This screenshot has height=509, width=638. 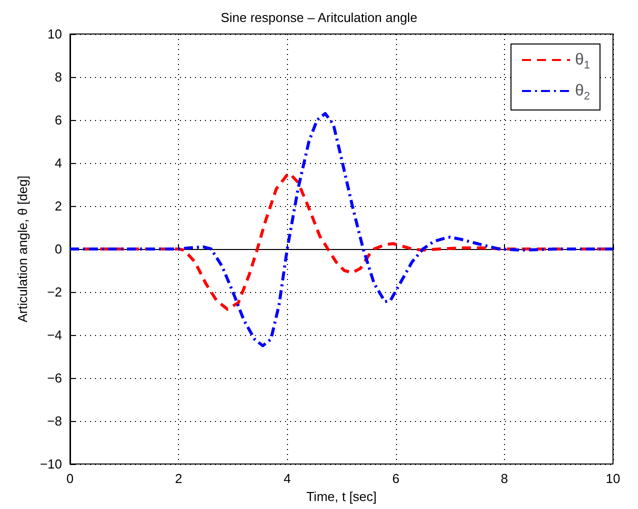 I want to click on y-tick-label: 8, so click(x=58, y=77).